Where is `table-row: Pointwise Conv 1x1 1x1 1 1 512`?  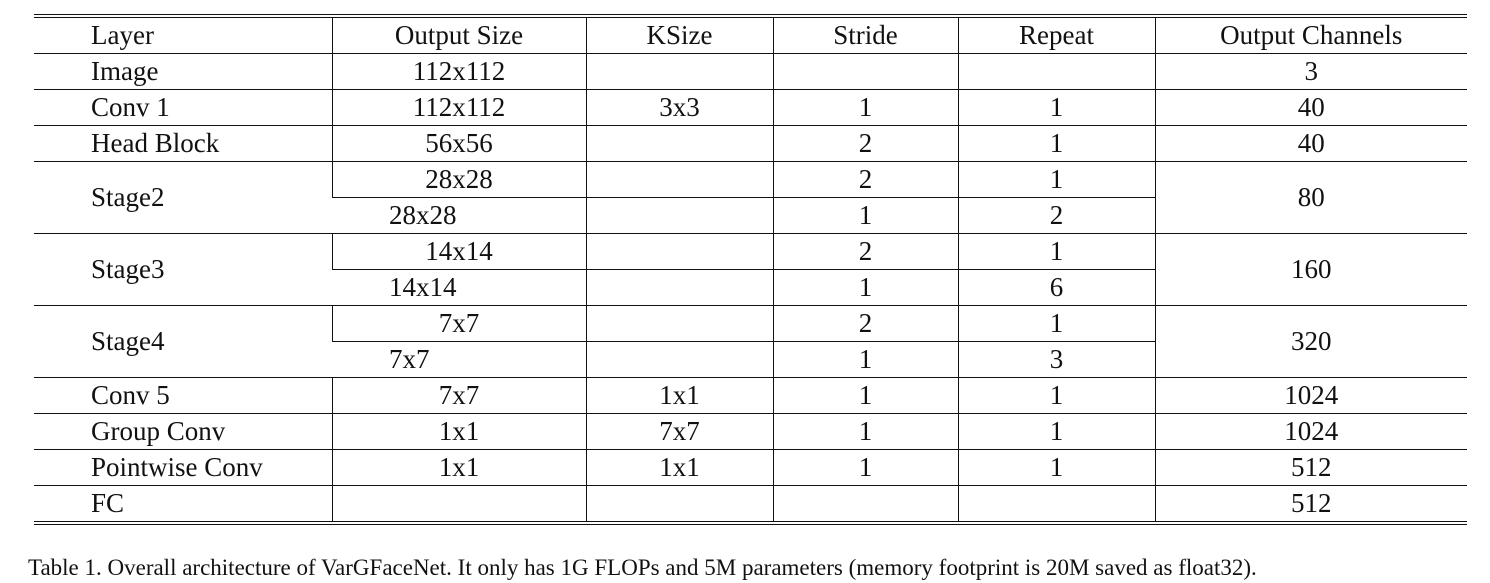 table-row: Pointwise Conv 1x1 1x1 1 1 512 is located at coordinates (750, 467).